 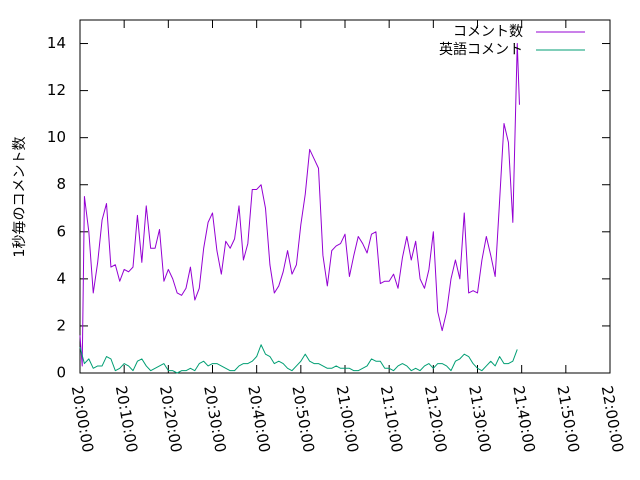 What do you see at coordinates (488, 32) in the screenshot?
I see `legend-label: コメント数` at bounding box center [488, 32].